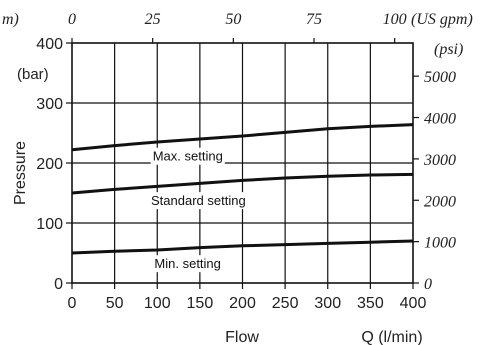 This screenshot has width=493, height=345. What do you see at coordinates (115, 303) in the screenshot?
I see `x-tick-label: 50` at bounding box center [115, 303].